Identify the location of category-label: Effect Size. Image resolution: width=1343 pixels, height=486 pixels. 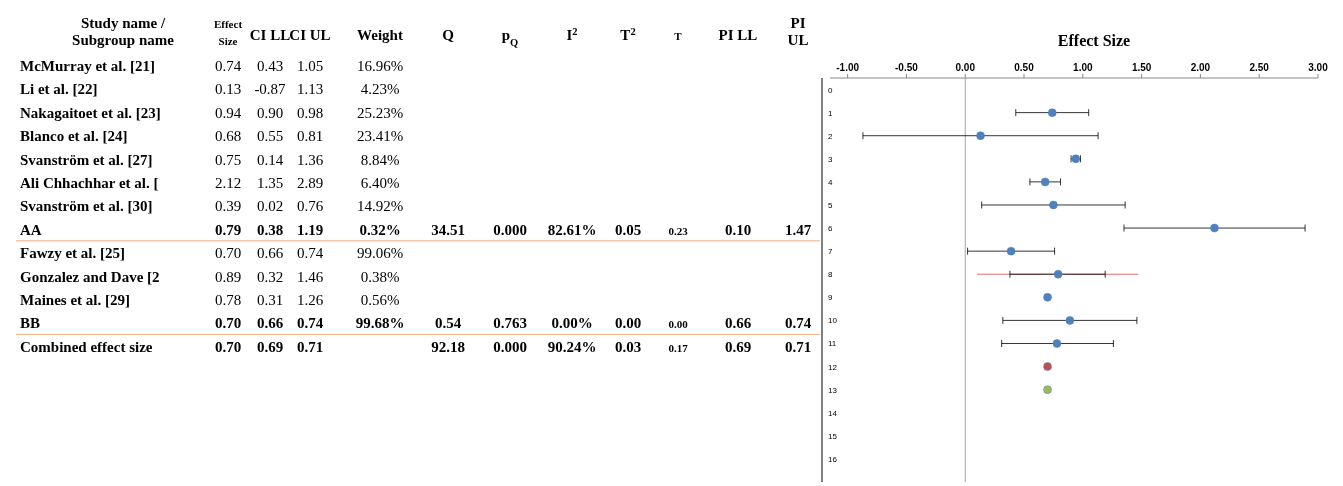
(228, 32).